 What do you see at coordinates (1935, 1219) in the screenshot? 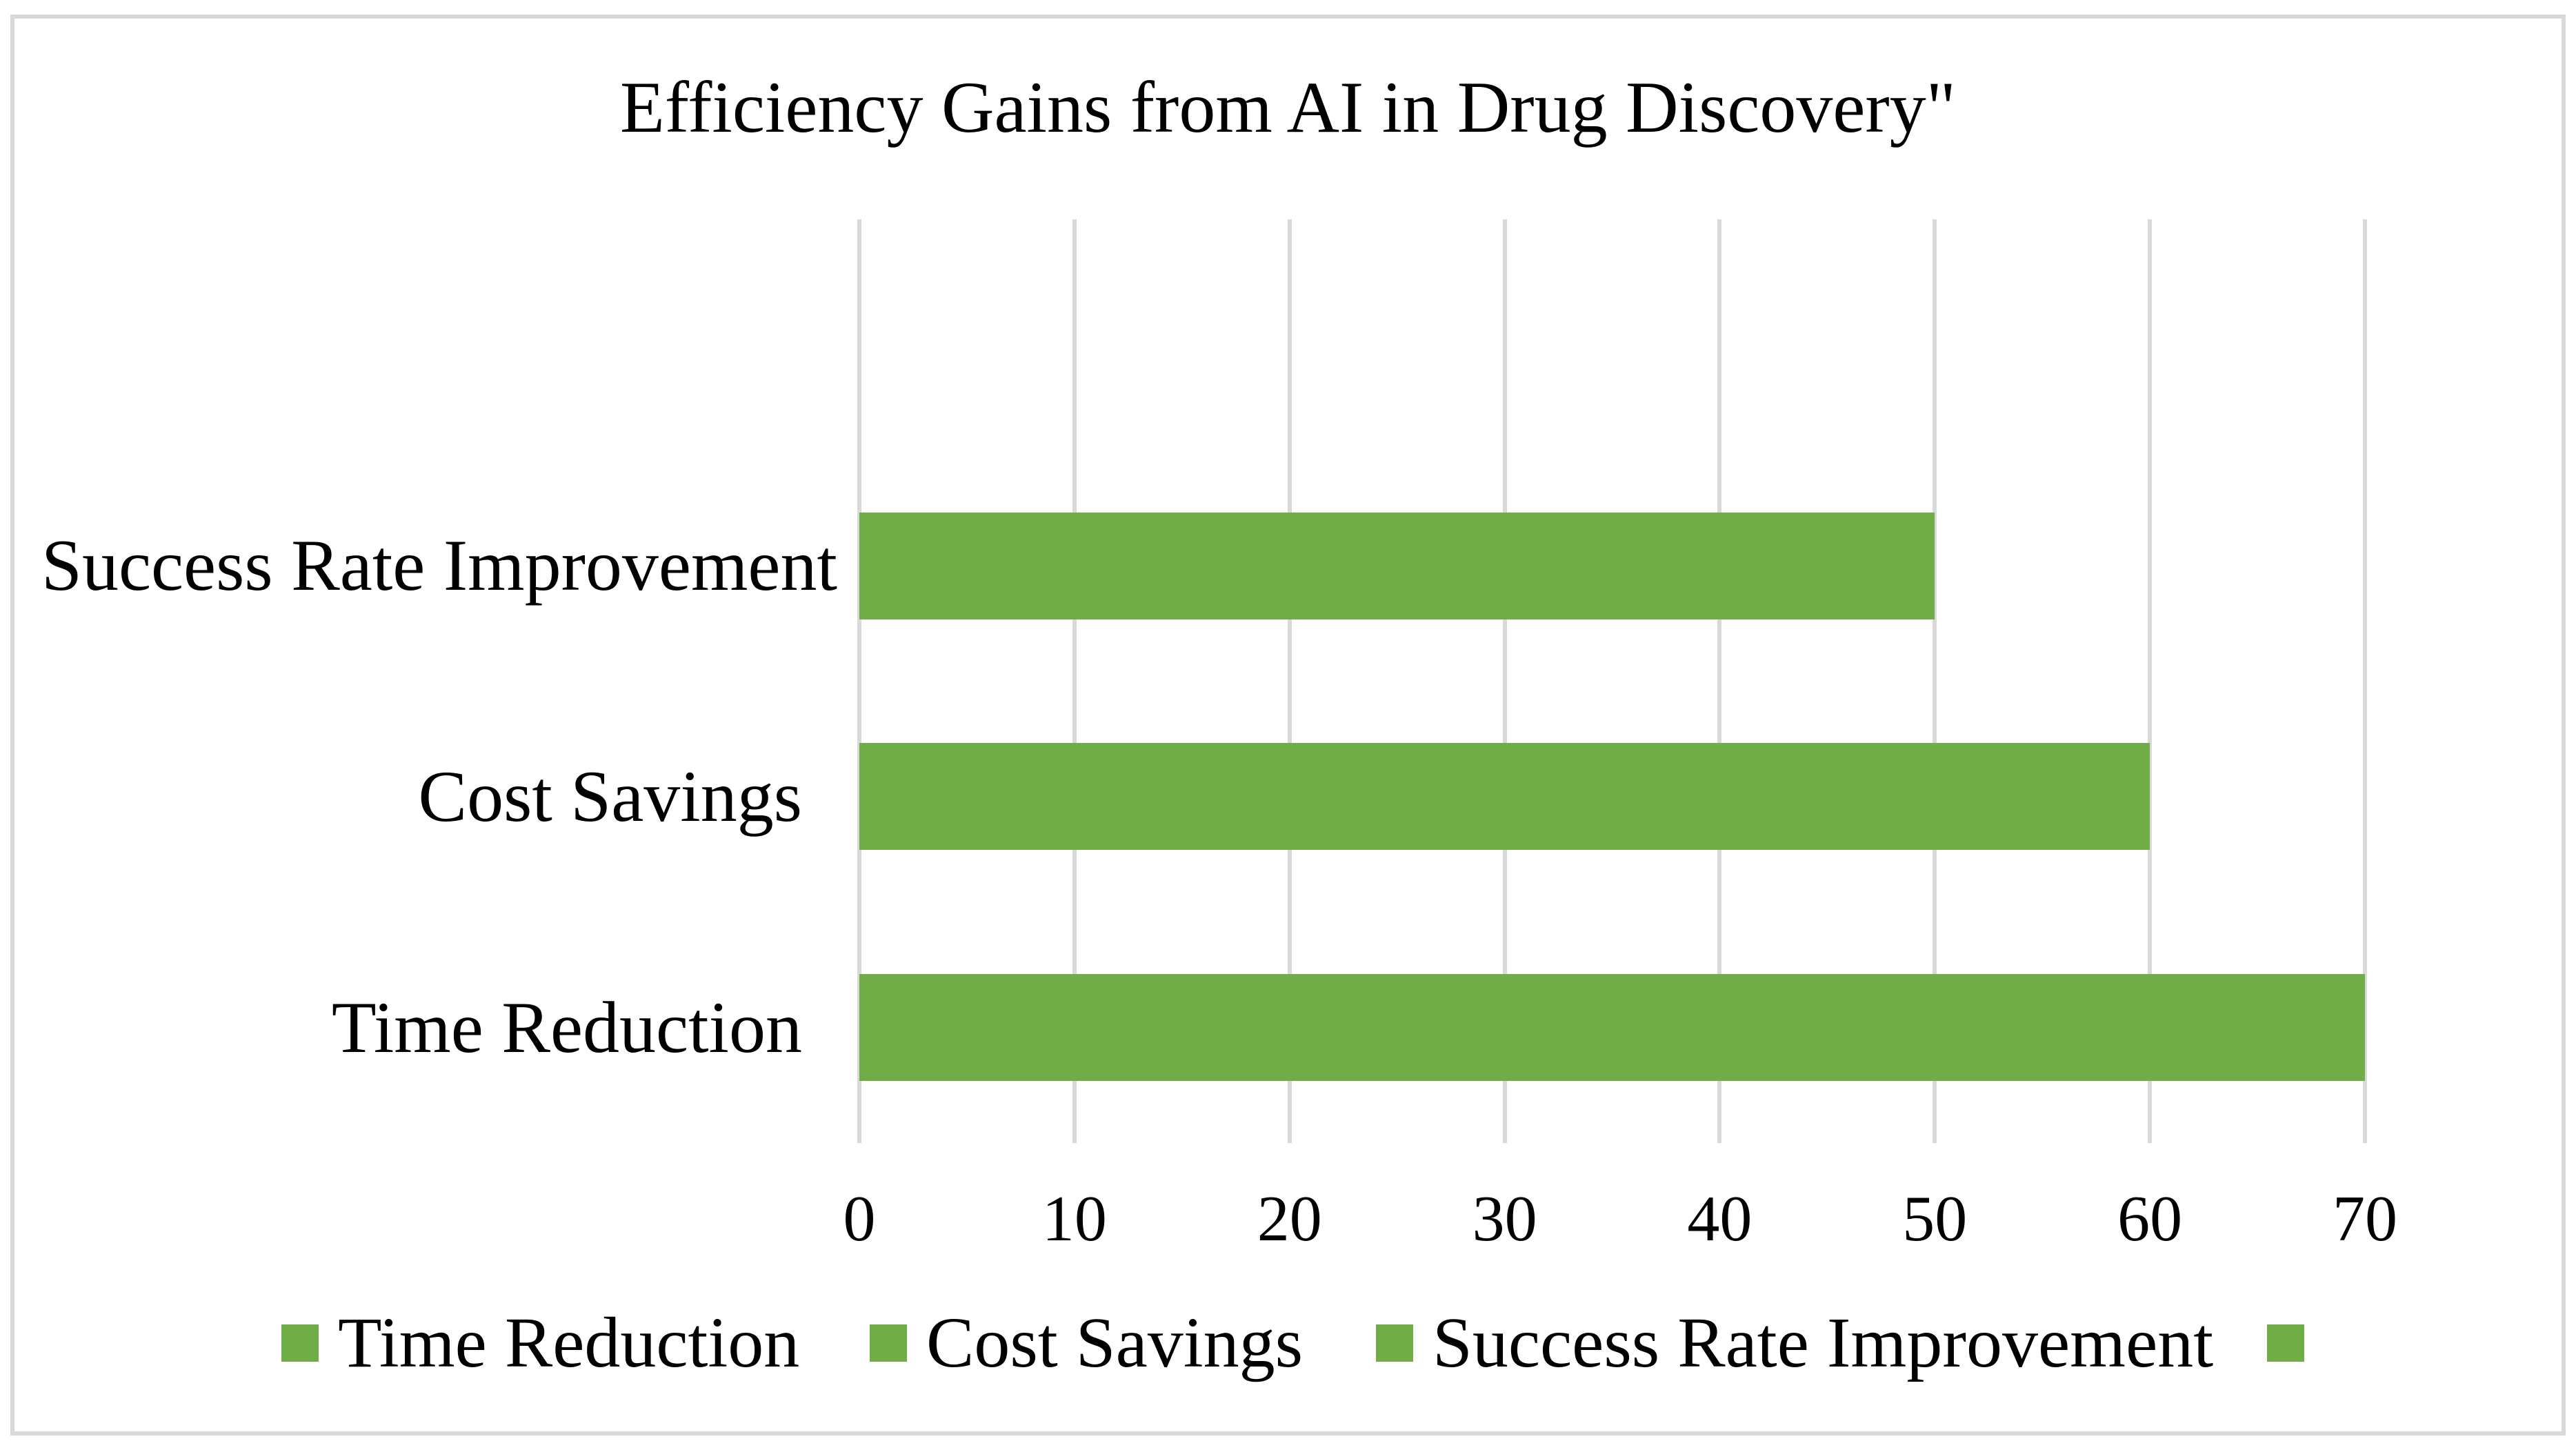
I see `tick-label-50: 50` at bounding box center [1935, 1219].